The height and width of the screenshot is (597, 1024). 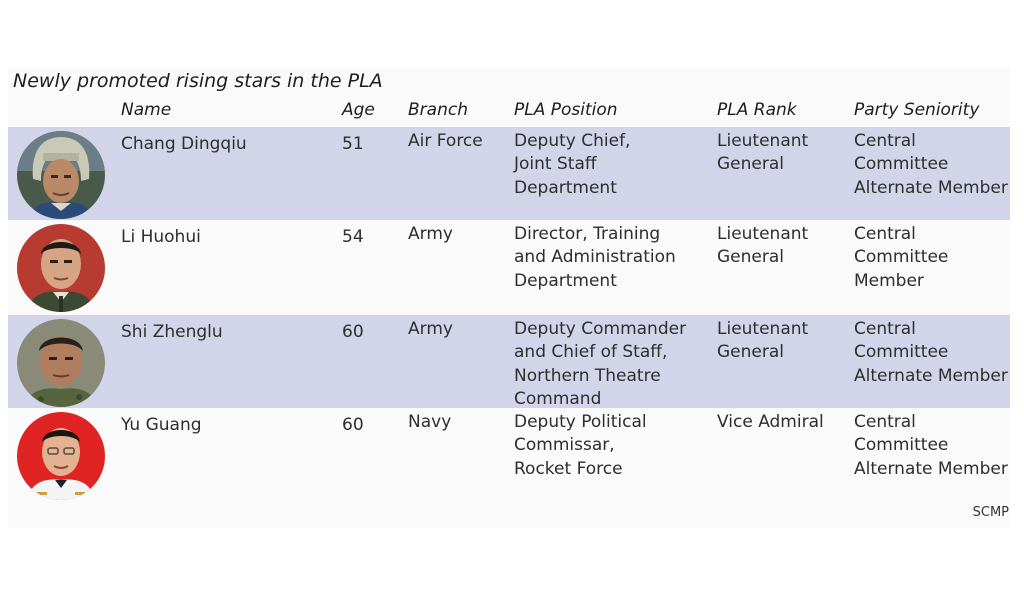 What do you see at coordinates (184, 144) in the screenshot?
I see `person-name: Chang Dingqiu` at bounding box center [184, 144].